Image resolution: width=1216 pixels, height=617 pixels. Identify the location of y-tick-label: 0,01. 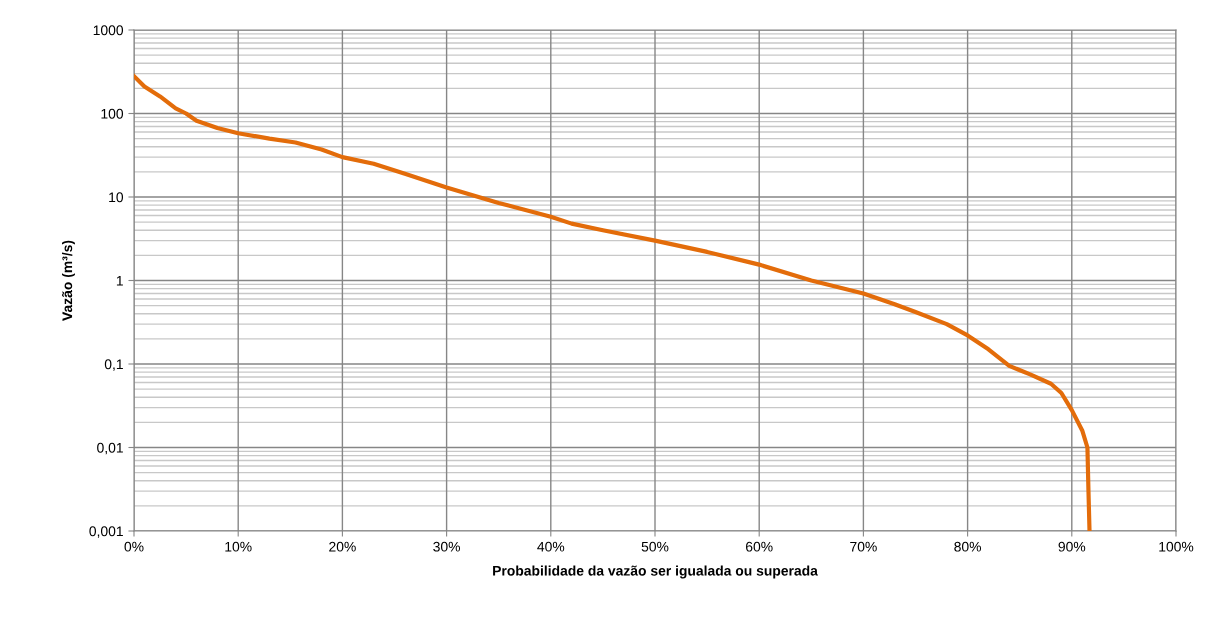
(110, 448).